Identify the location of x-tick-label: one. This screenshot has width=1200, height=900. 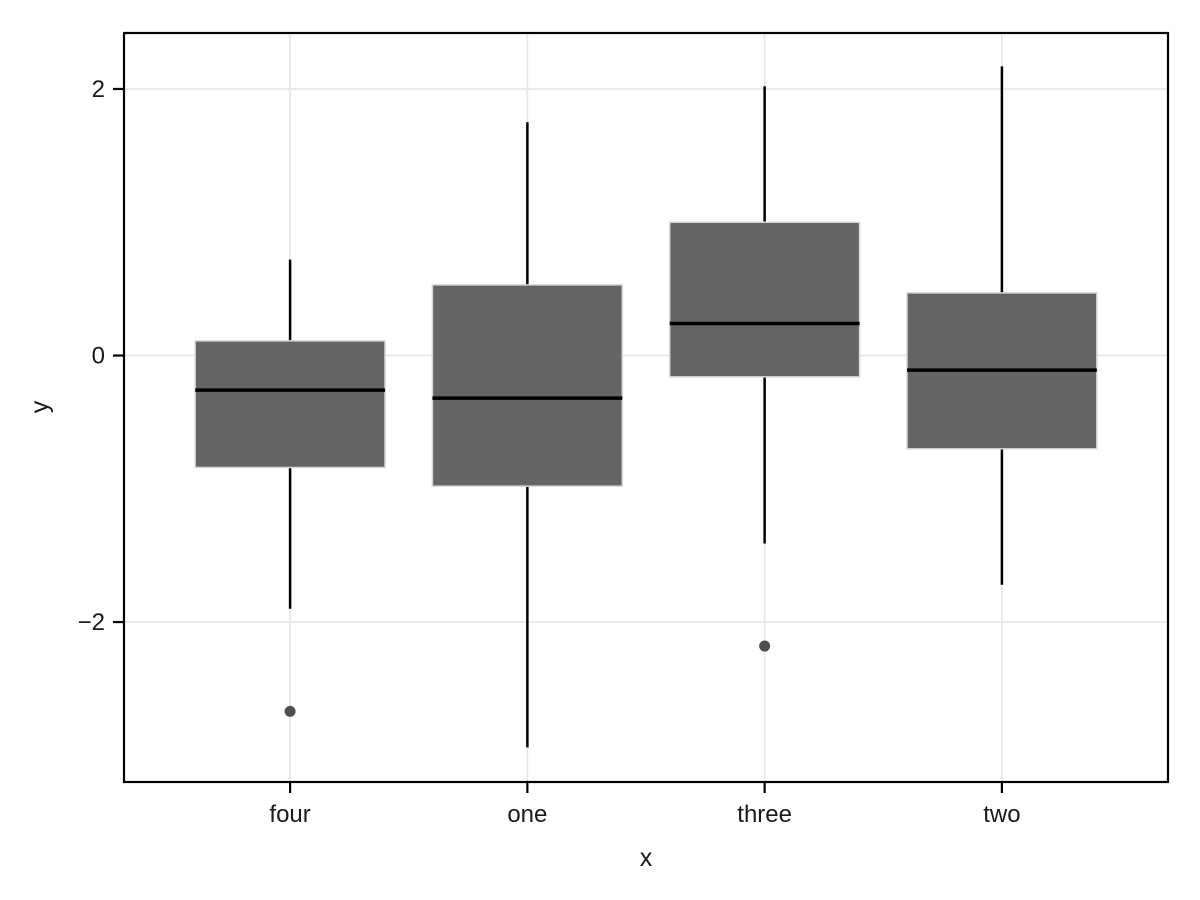
(527, 814).